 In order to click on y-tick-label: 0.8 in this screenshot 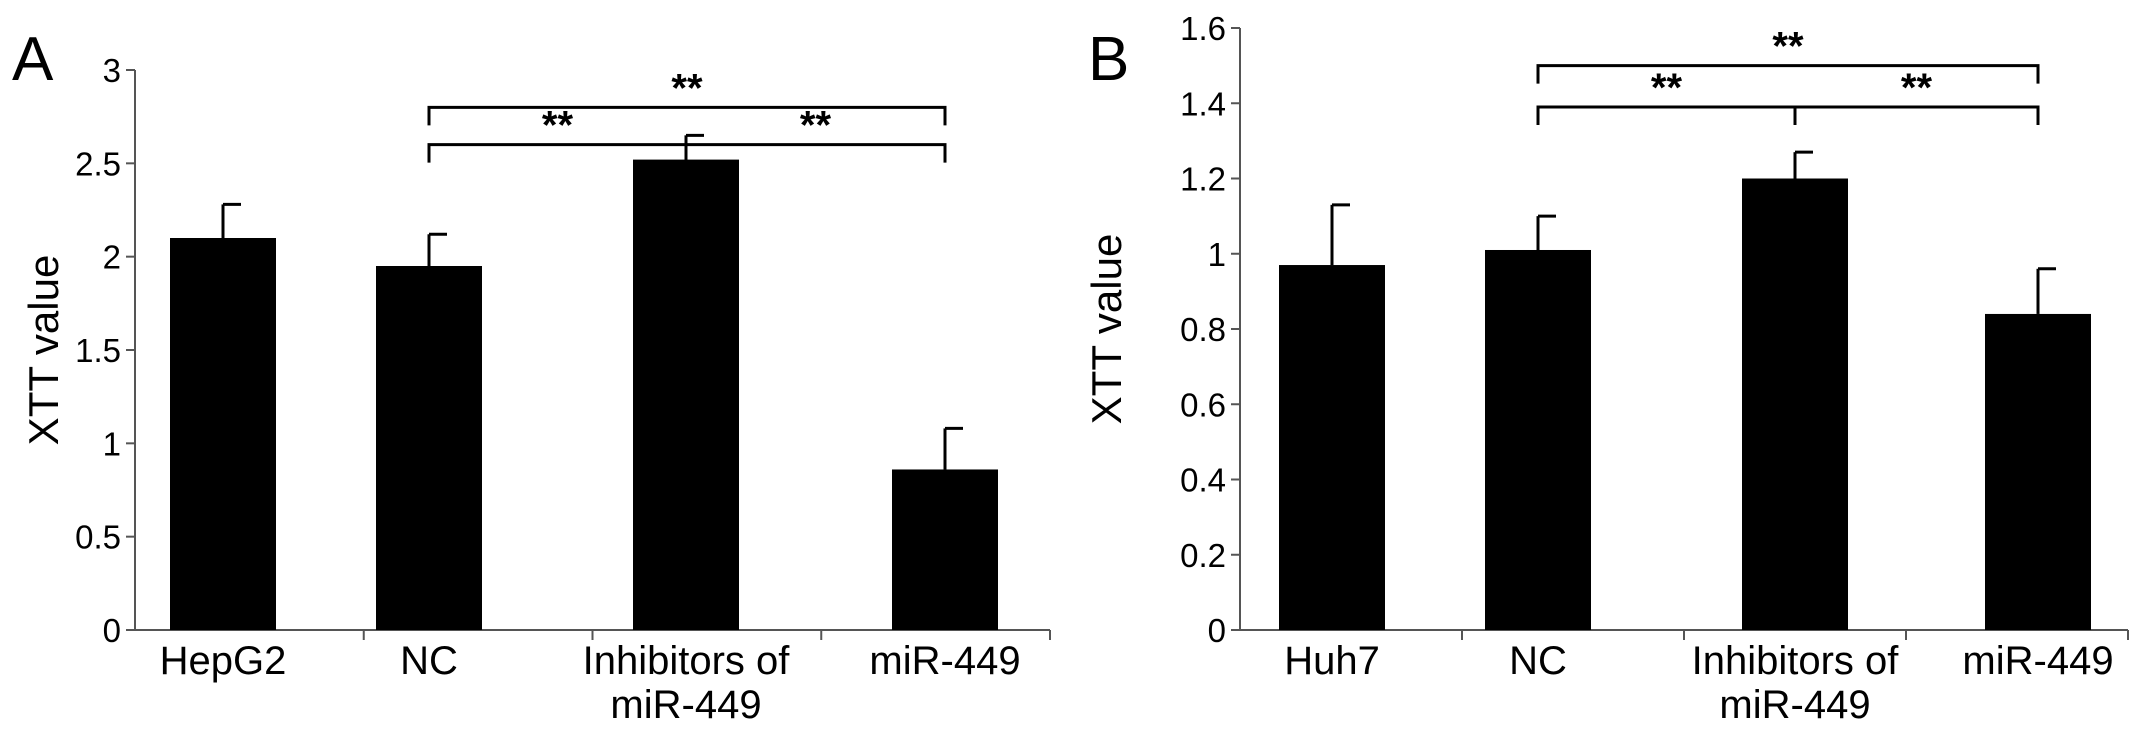, I will do `click(1203, 329)`.